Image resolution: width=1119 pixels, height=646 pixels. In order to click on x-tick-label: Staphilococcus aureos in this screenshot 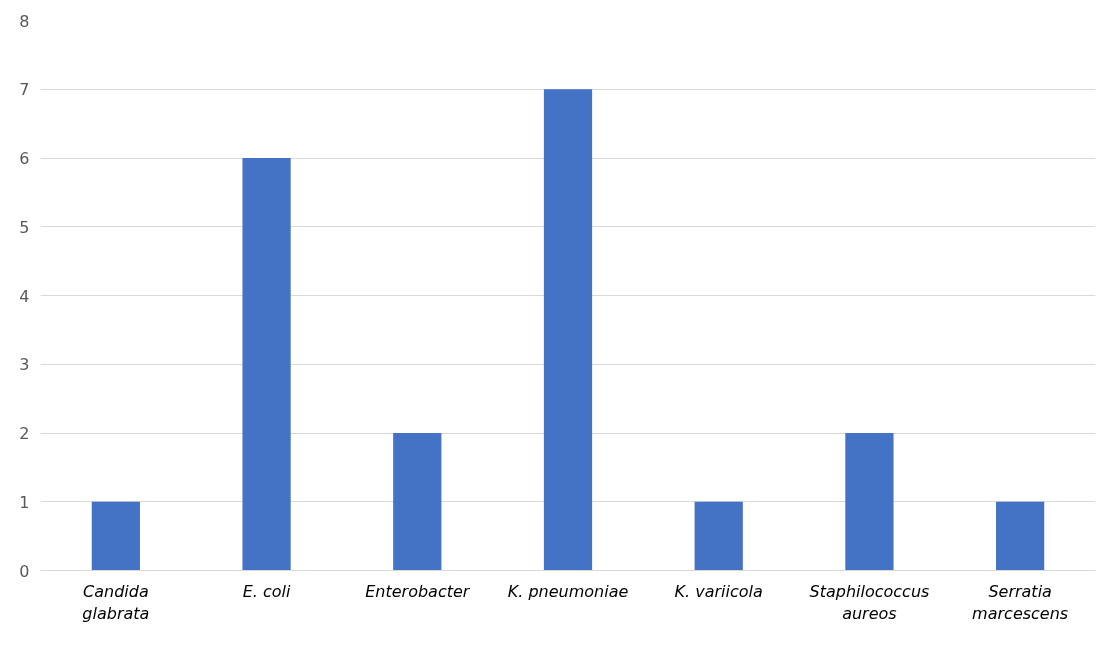, I will do `click(869, 602)`.